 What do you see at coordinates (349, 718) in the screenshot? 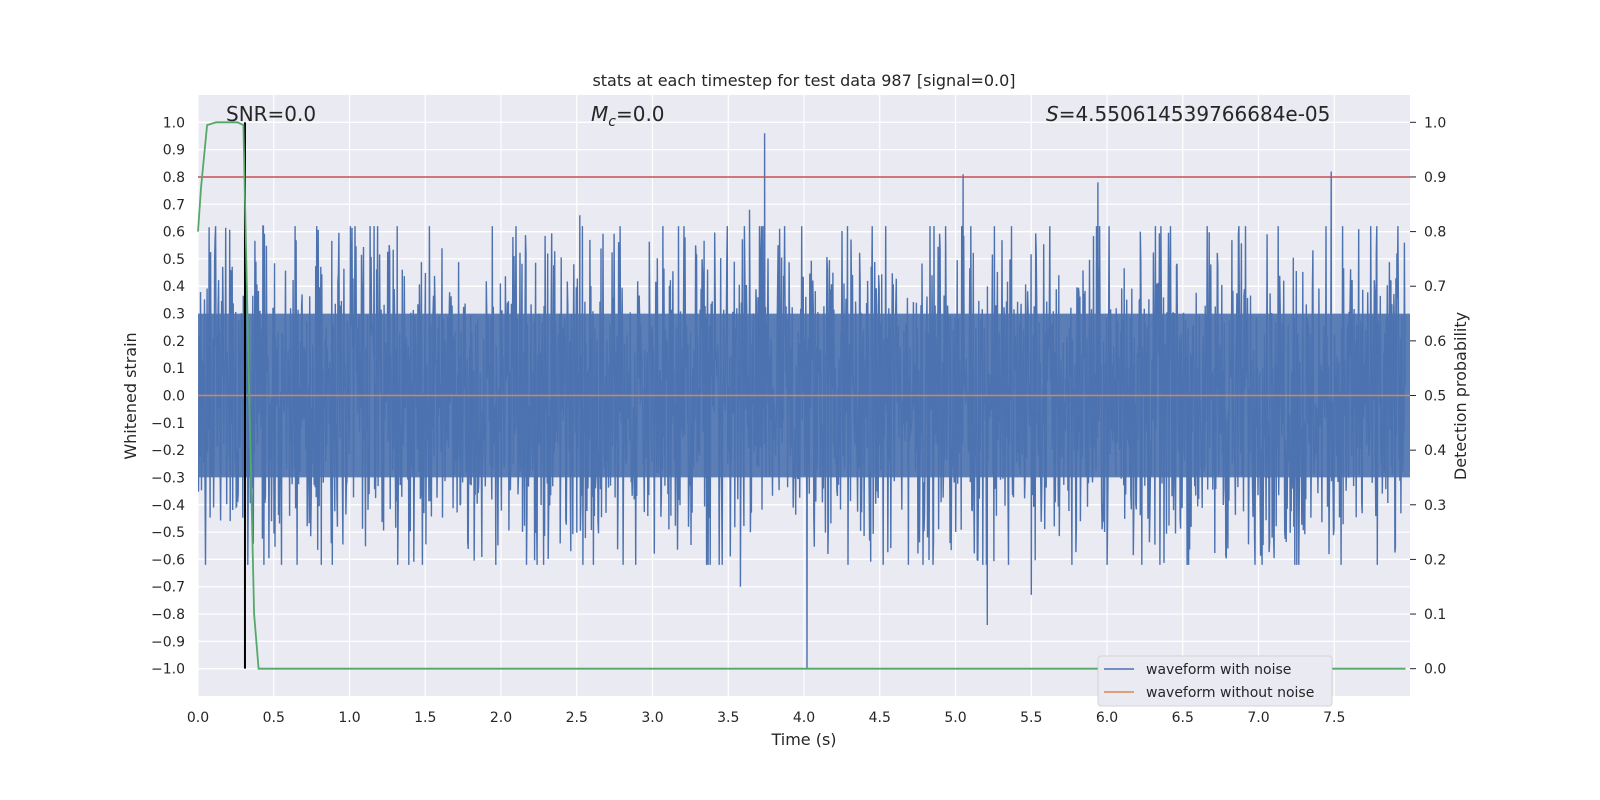
I see `x-tick-label: 1.0` at bounding box center [349, 718].